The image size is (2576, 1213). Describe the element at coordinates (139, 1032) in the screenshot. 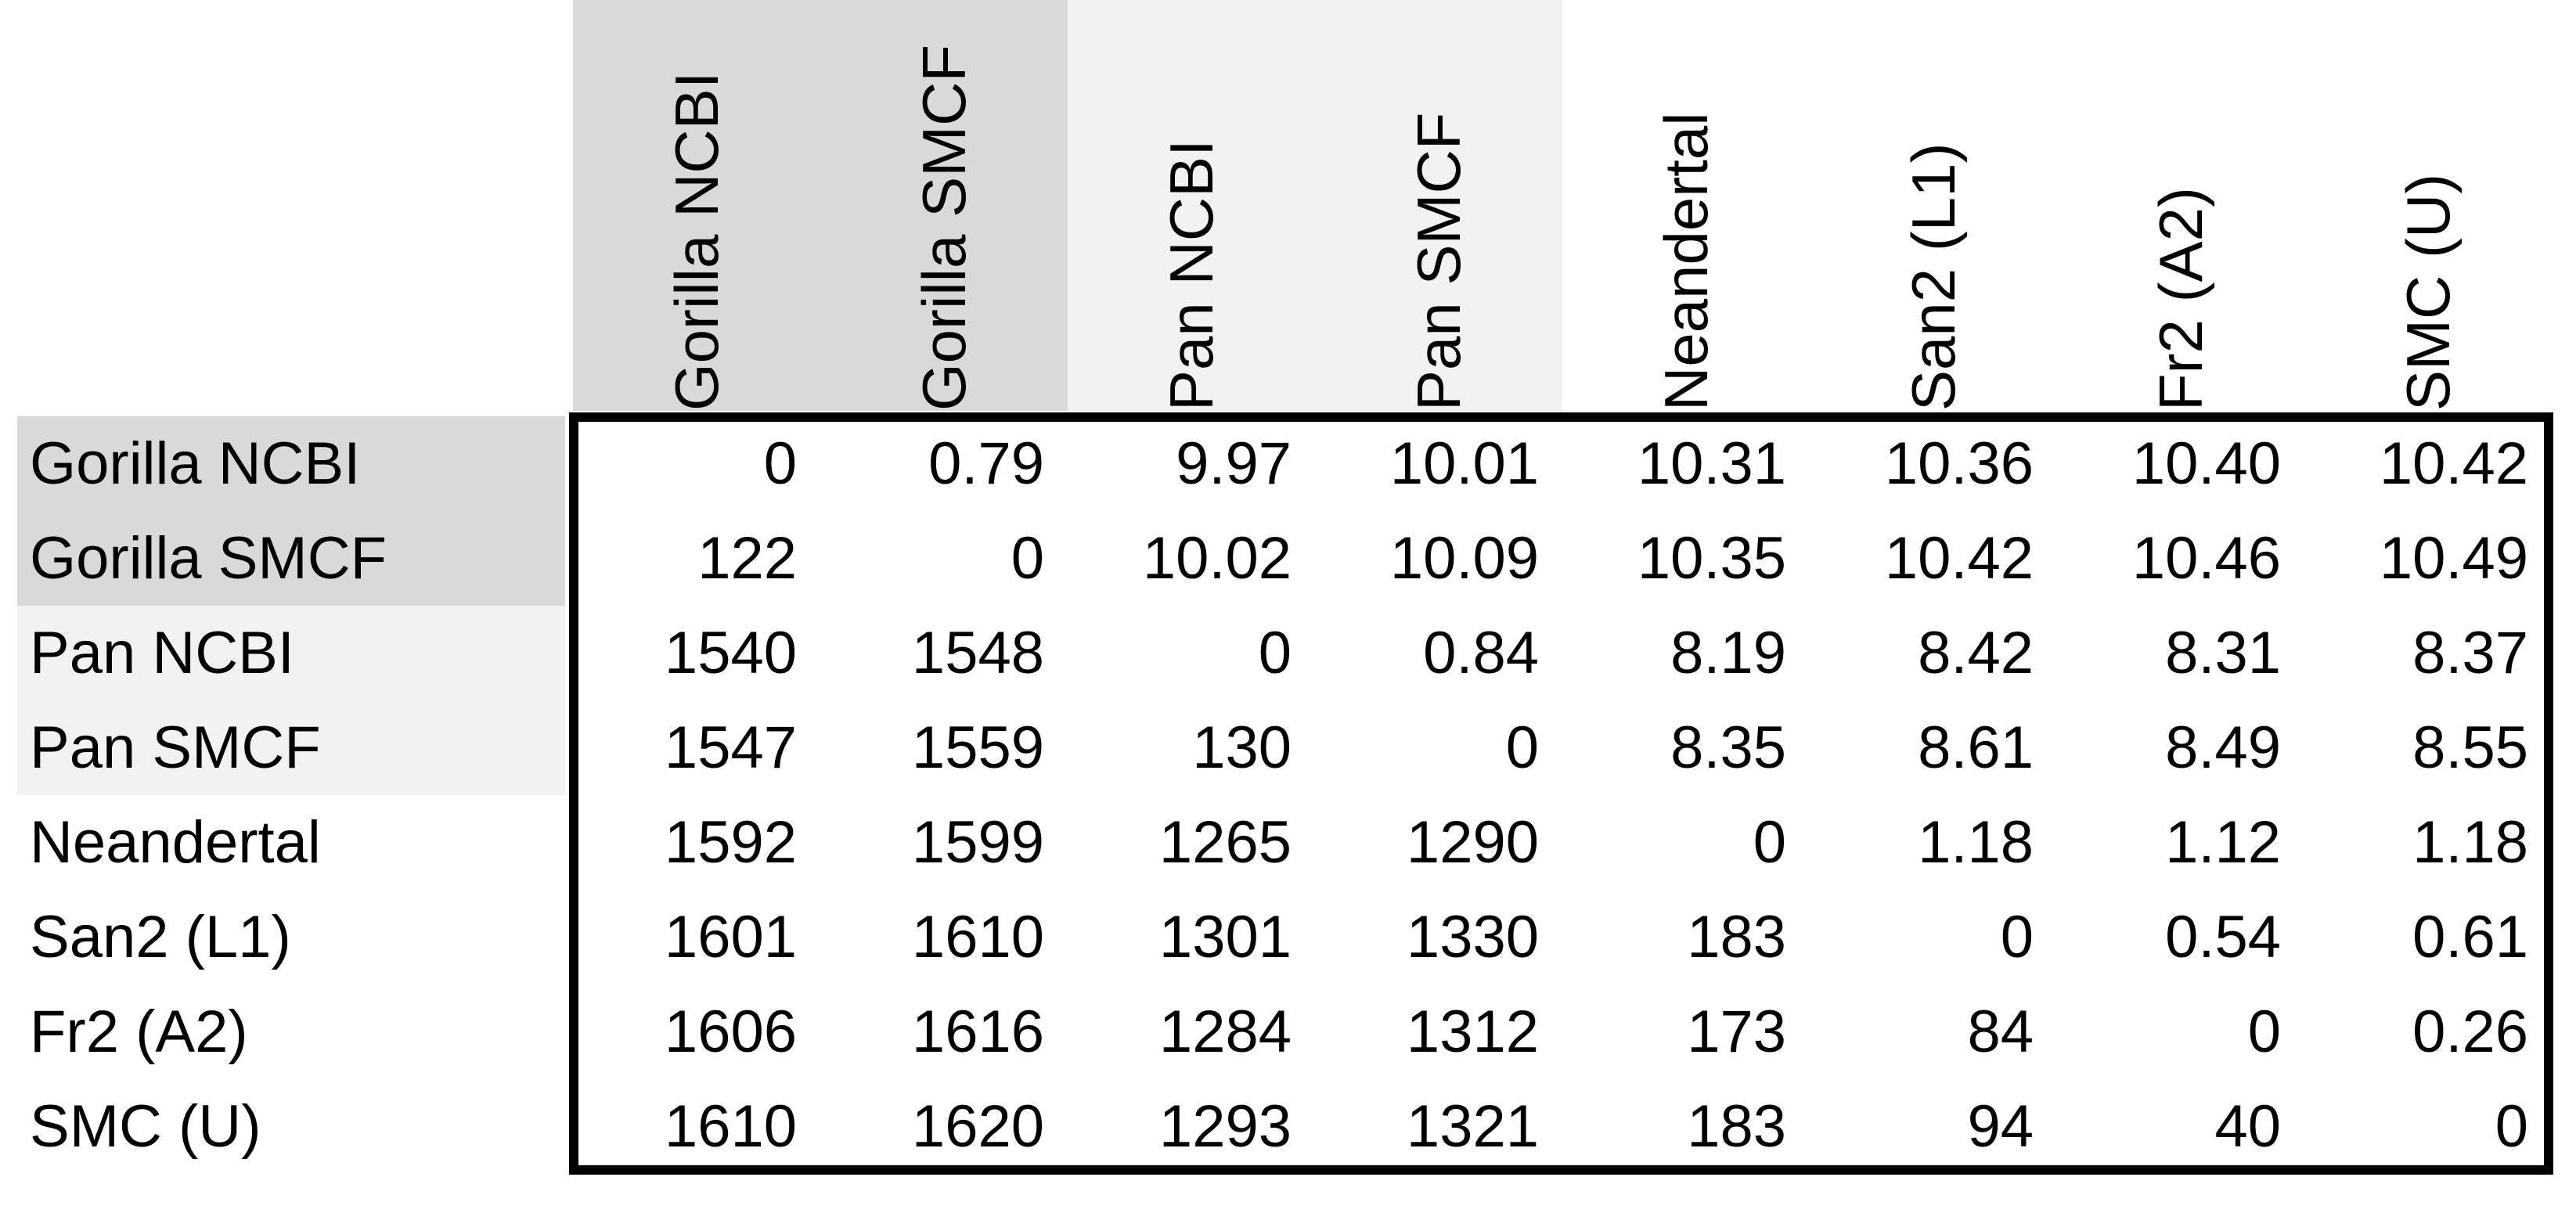

I see `row-header-fr2: Fr2 (A2)` at that location.